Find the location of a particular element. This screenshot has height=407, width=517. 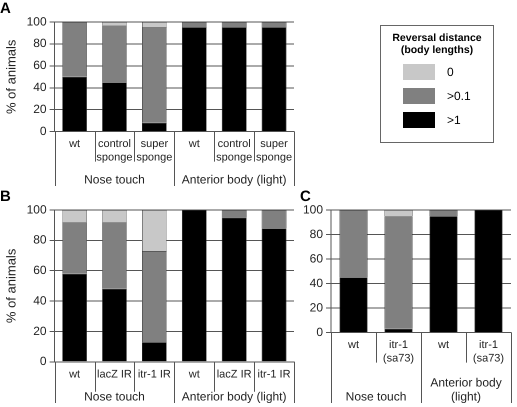

legend-title: Reversal distance (body lengths) is located at coordinates (437, 44).